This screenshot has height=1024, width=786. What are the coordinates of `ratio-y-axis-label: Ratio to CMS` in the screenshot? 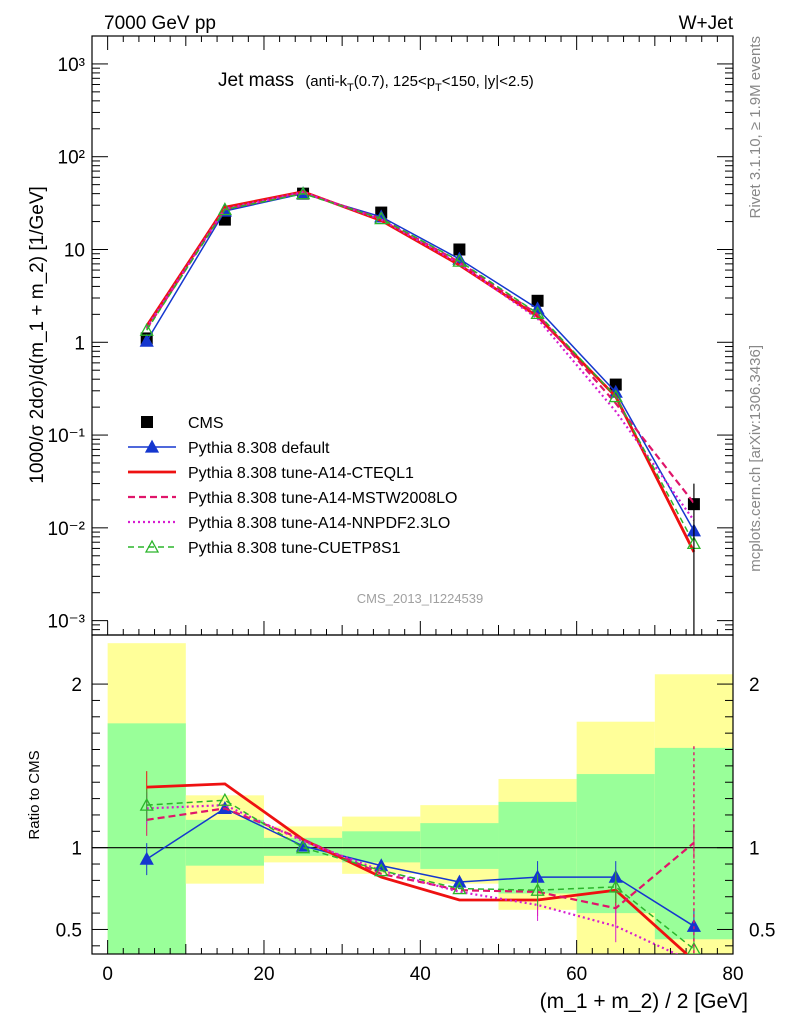 It's located at (34, 794).